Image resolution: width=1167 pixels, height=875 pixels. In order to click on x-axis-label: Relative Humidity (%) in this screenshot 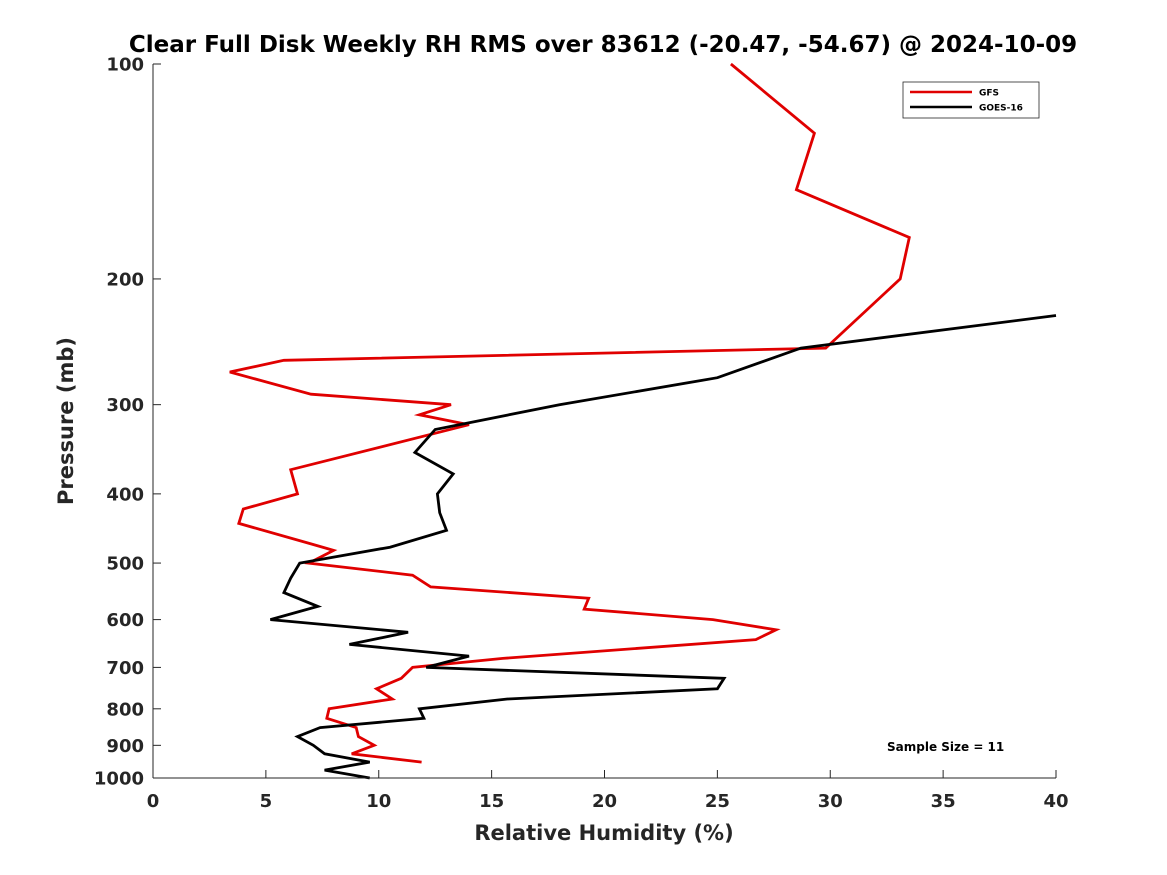, I will do `click(603, 833)`.